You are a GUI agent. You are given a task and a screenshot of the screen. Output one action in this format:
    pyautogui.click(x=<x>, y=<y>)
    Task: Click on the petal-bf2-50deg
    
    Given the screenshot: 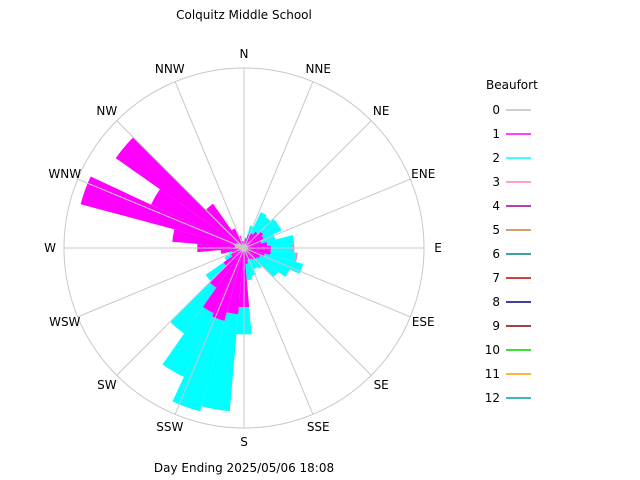 What is the action you would take?
    pyautogui.click(x=269, y=226)
    